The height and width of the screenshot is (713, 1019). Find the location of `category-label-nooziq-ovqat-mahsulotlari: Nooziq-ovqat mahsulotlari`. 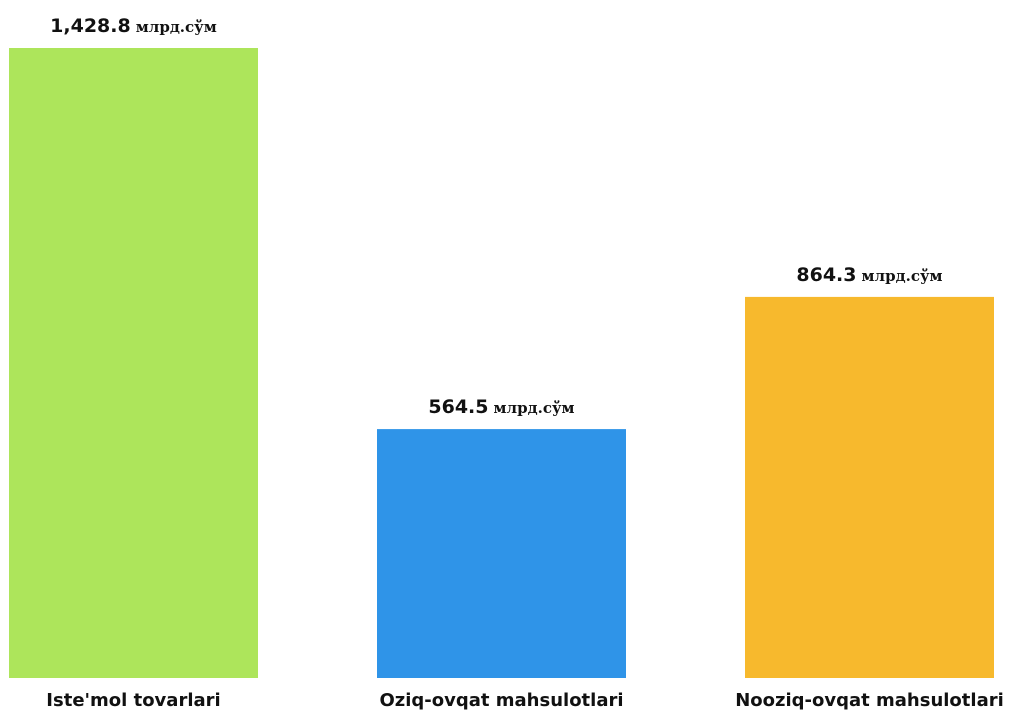

category-label-nooziq-ovqat-mahsulotlari: Nooziq-ovqat mahsulotlari is located at coordinates (869, 700).